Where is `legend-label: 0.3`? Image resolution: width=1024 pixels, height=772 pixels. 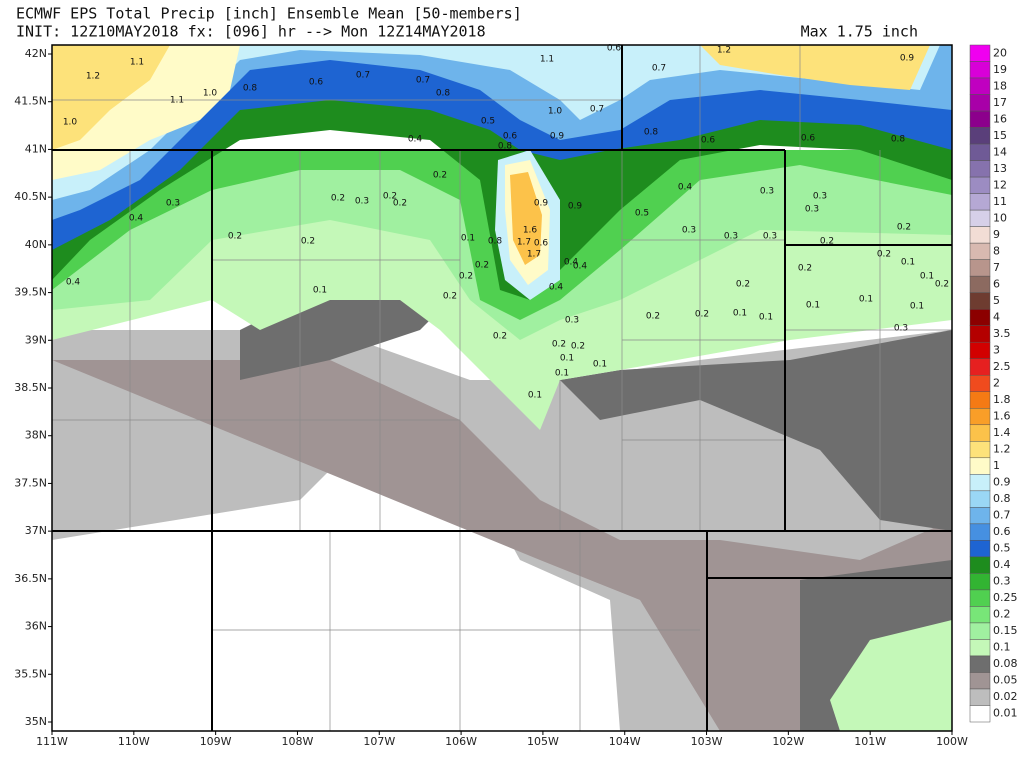
legend-label: 0.3 is located at coordinates (1002, 581).